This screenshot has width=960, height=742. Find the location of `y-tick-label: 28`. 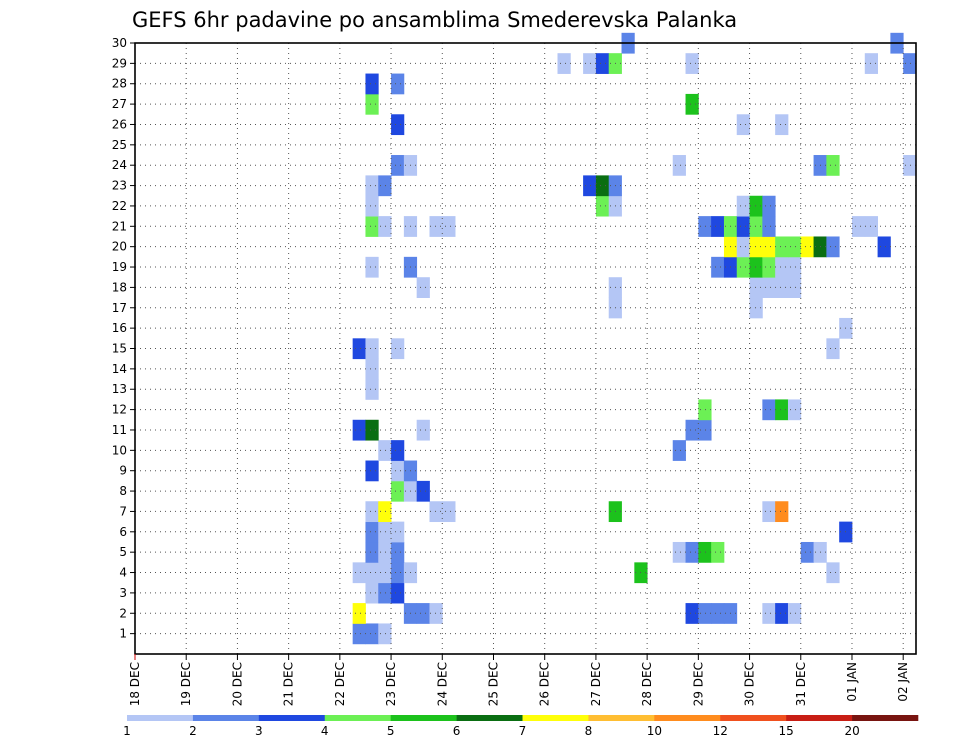

y-tick-label: 28 is located at coordinates (119, 84).